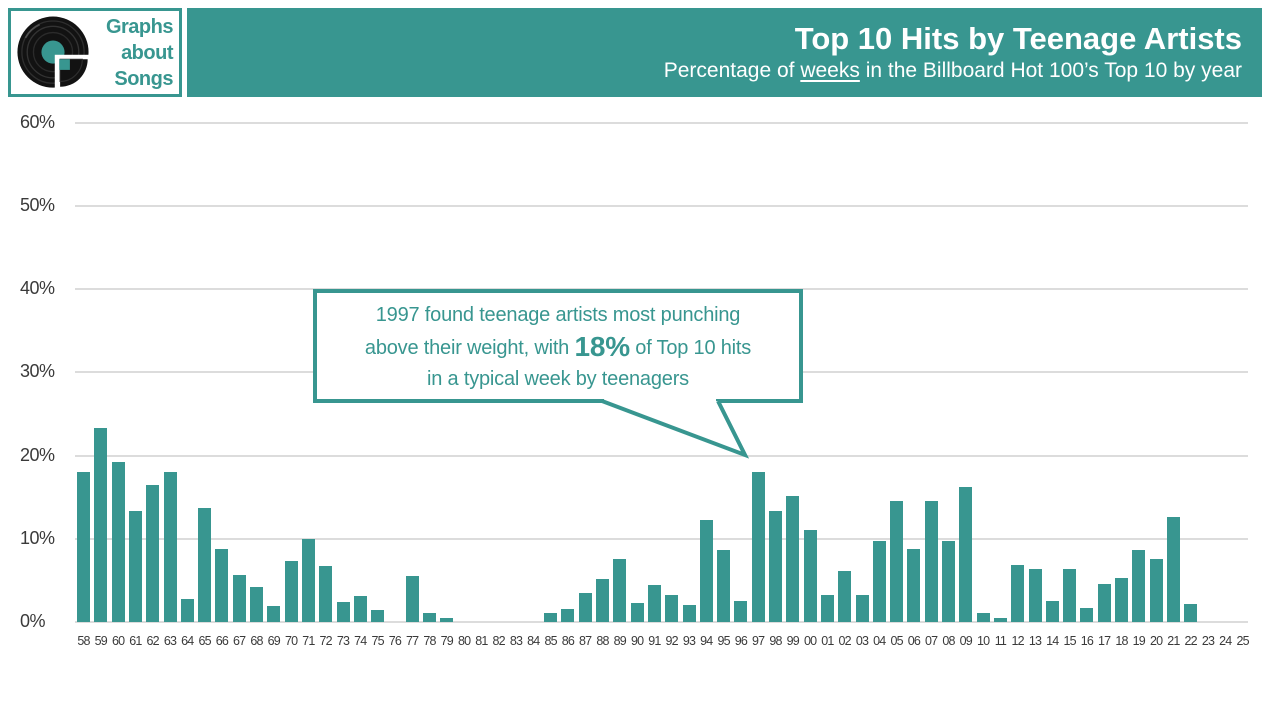  Describe the element at coordinates (256, 641) in the screenshot. I see `x-axis-label-68: 68` at that location.